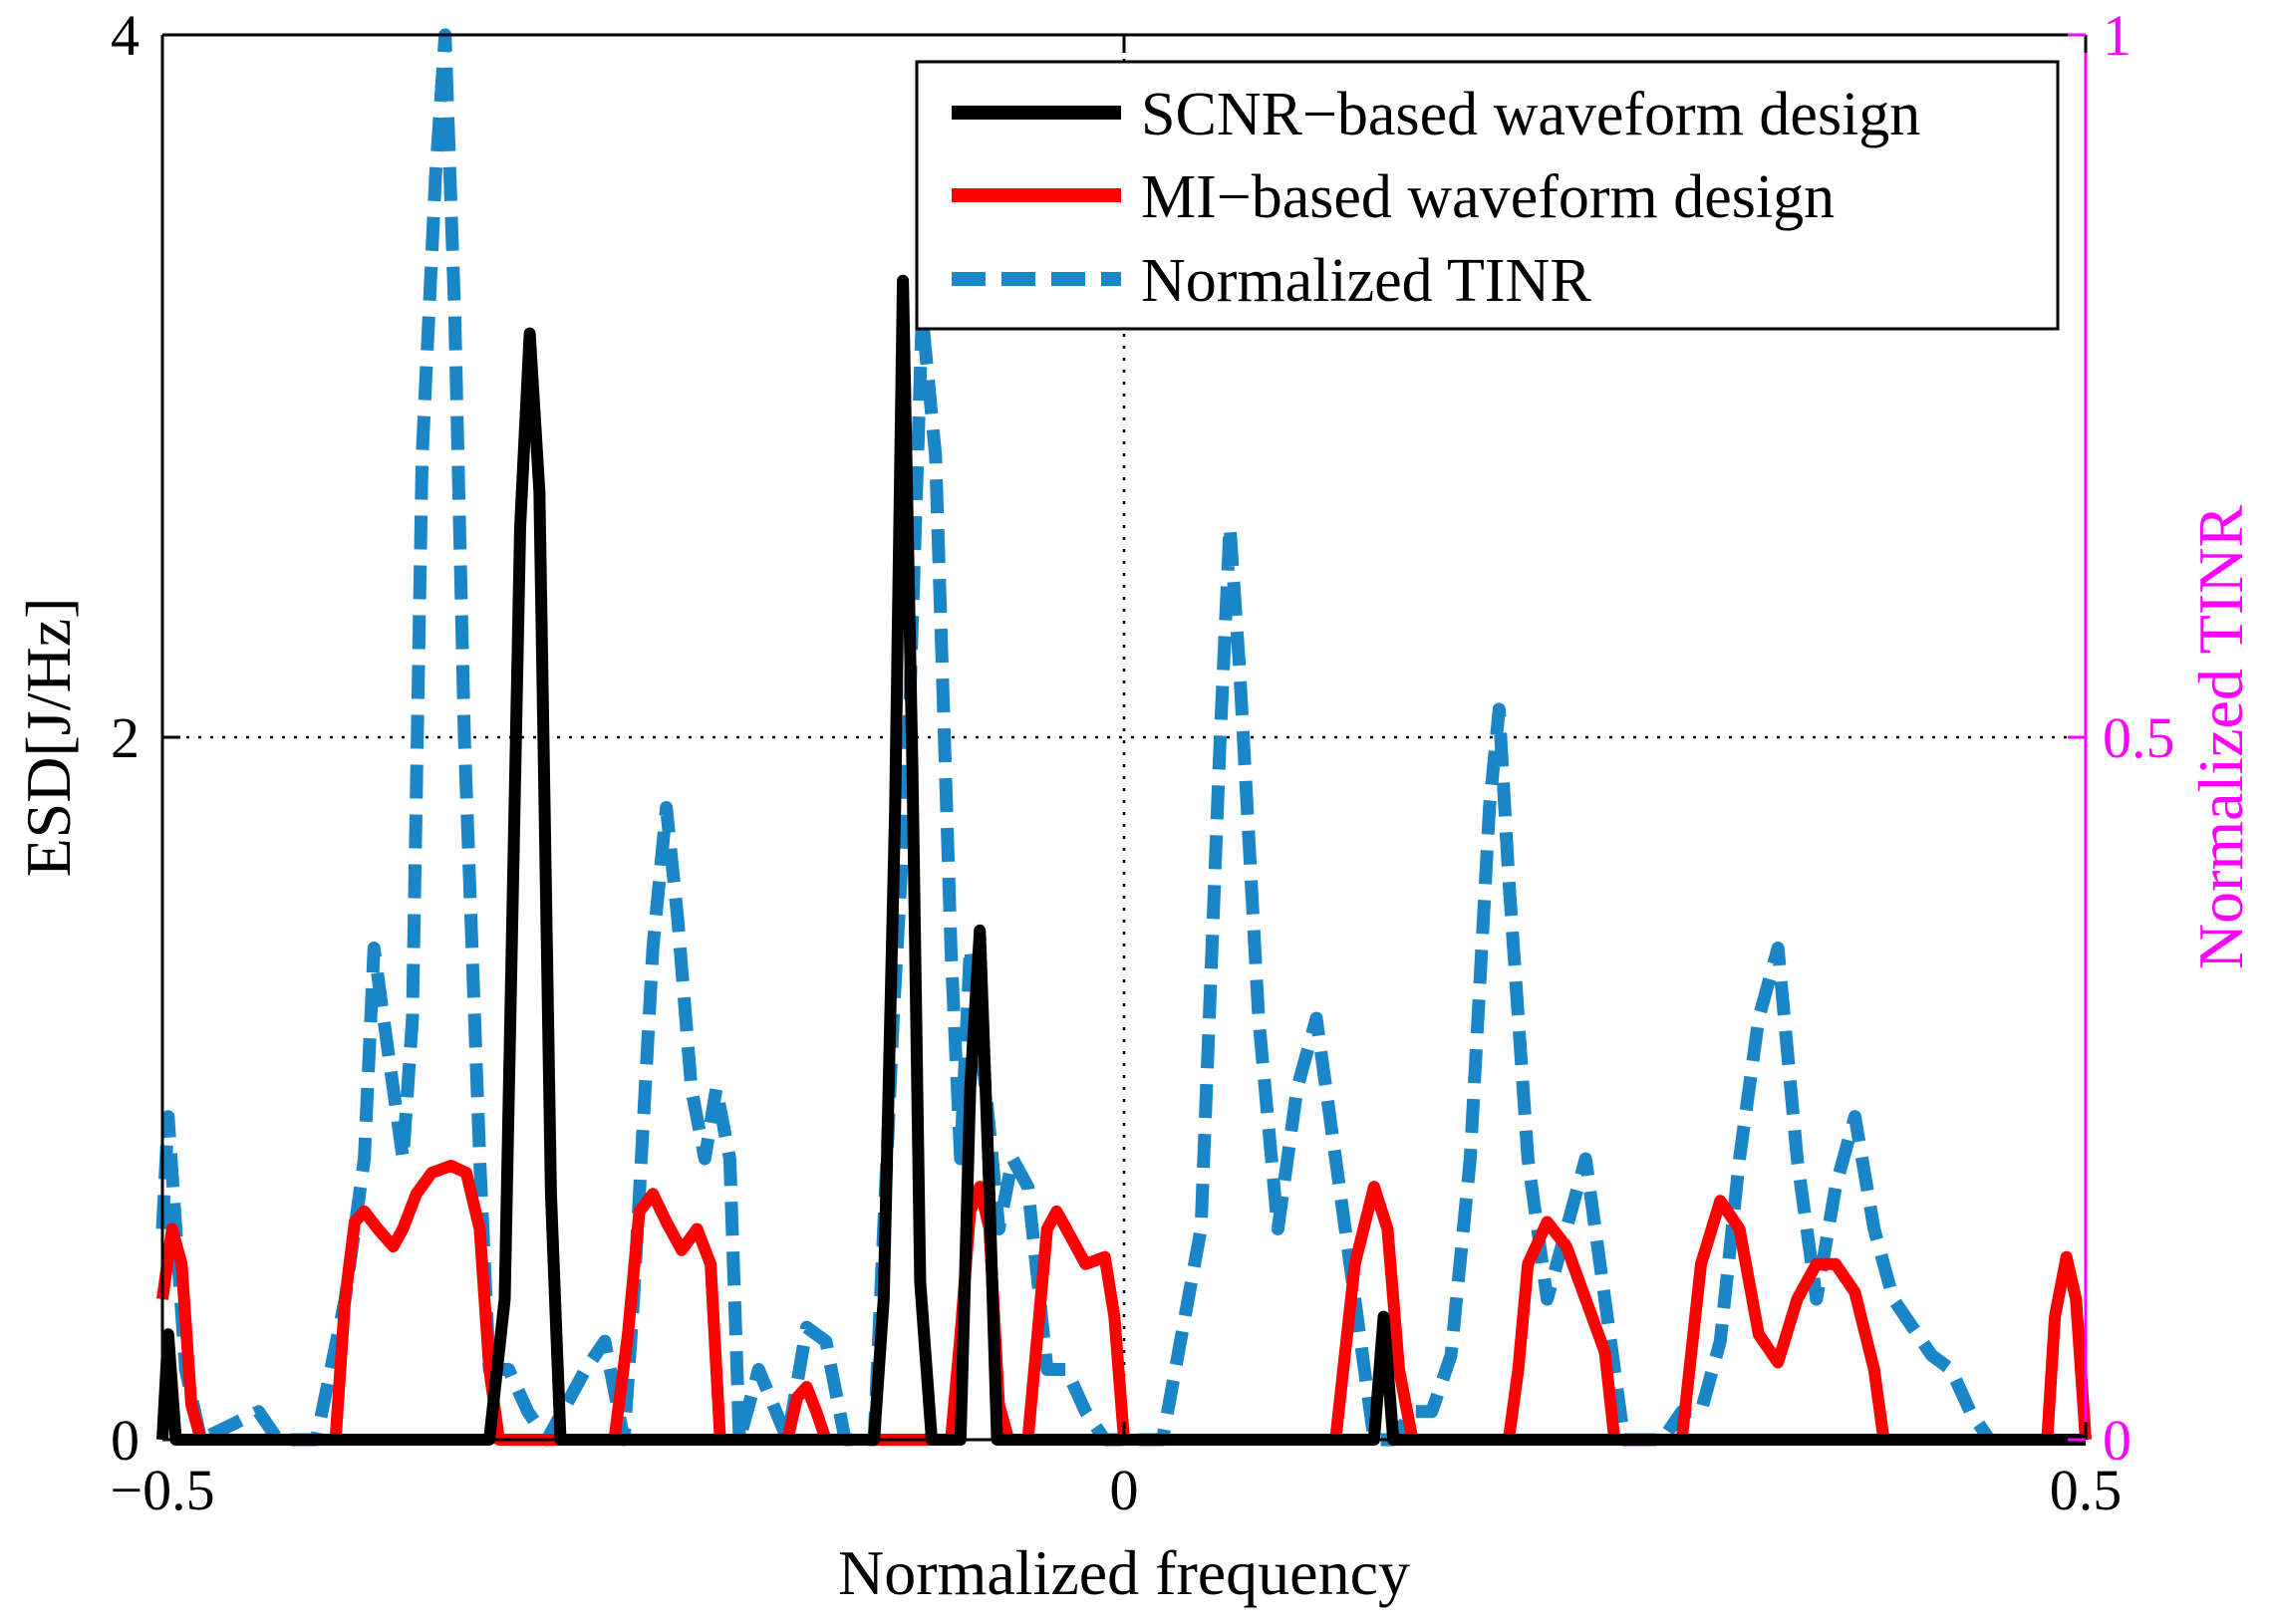 The height and width of the screenshot is (1624, 2272). What do you see at coordinates (2221, 737) in the screenshot?
I see `y2-axis-title: Normalized TINR` at bounding box center [2221, 737].